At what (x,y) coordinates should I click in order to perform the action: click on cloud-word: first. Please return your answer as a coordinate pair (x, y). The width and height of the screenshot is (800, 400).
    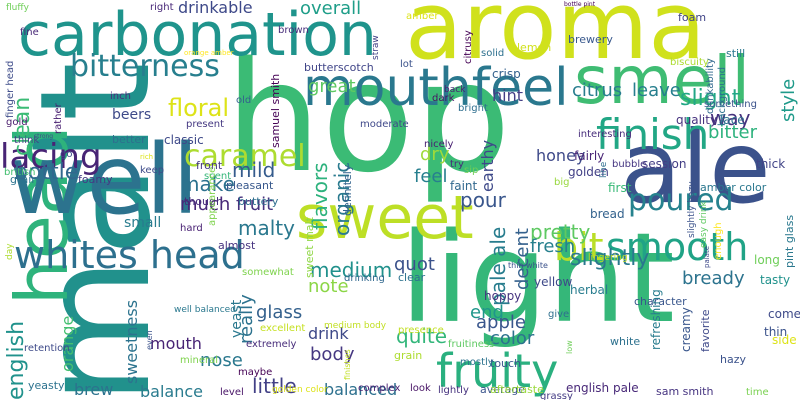
    Looking at the image, I should click on (620, 188).